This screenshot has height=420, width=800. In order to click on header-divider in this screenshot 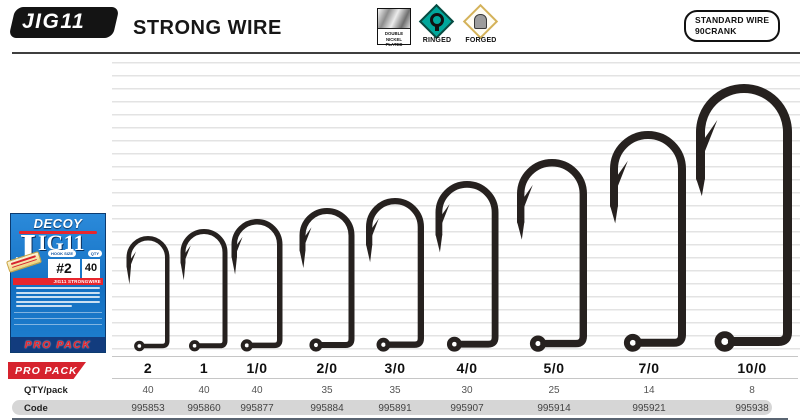, I will do `click(406, 53)`.